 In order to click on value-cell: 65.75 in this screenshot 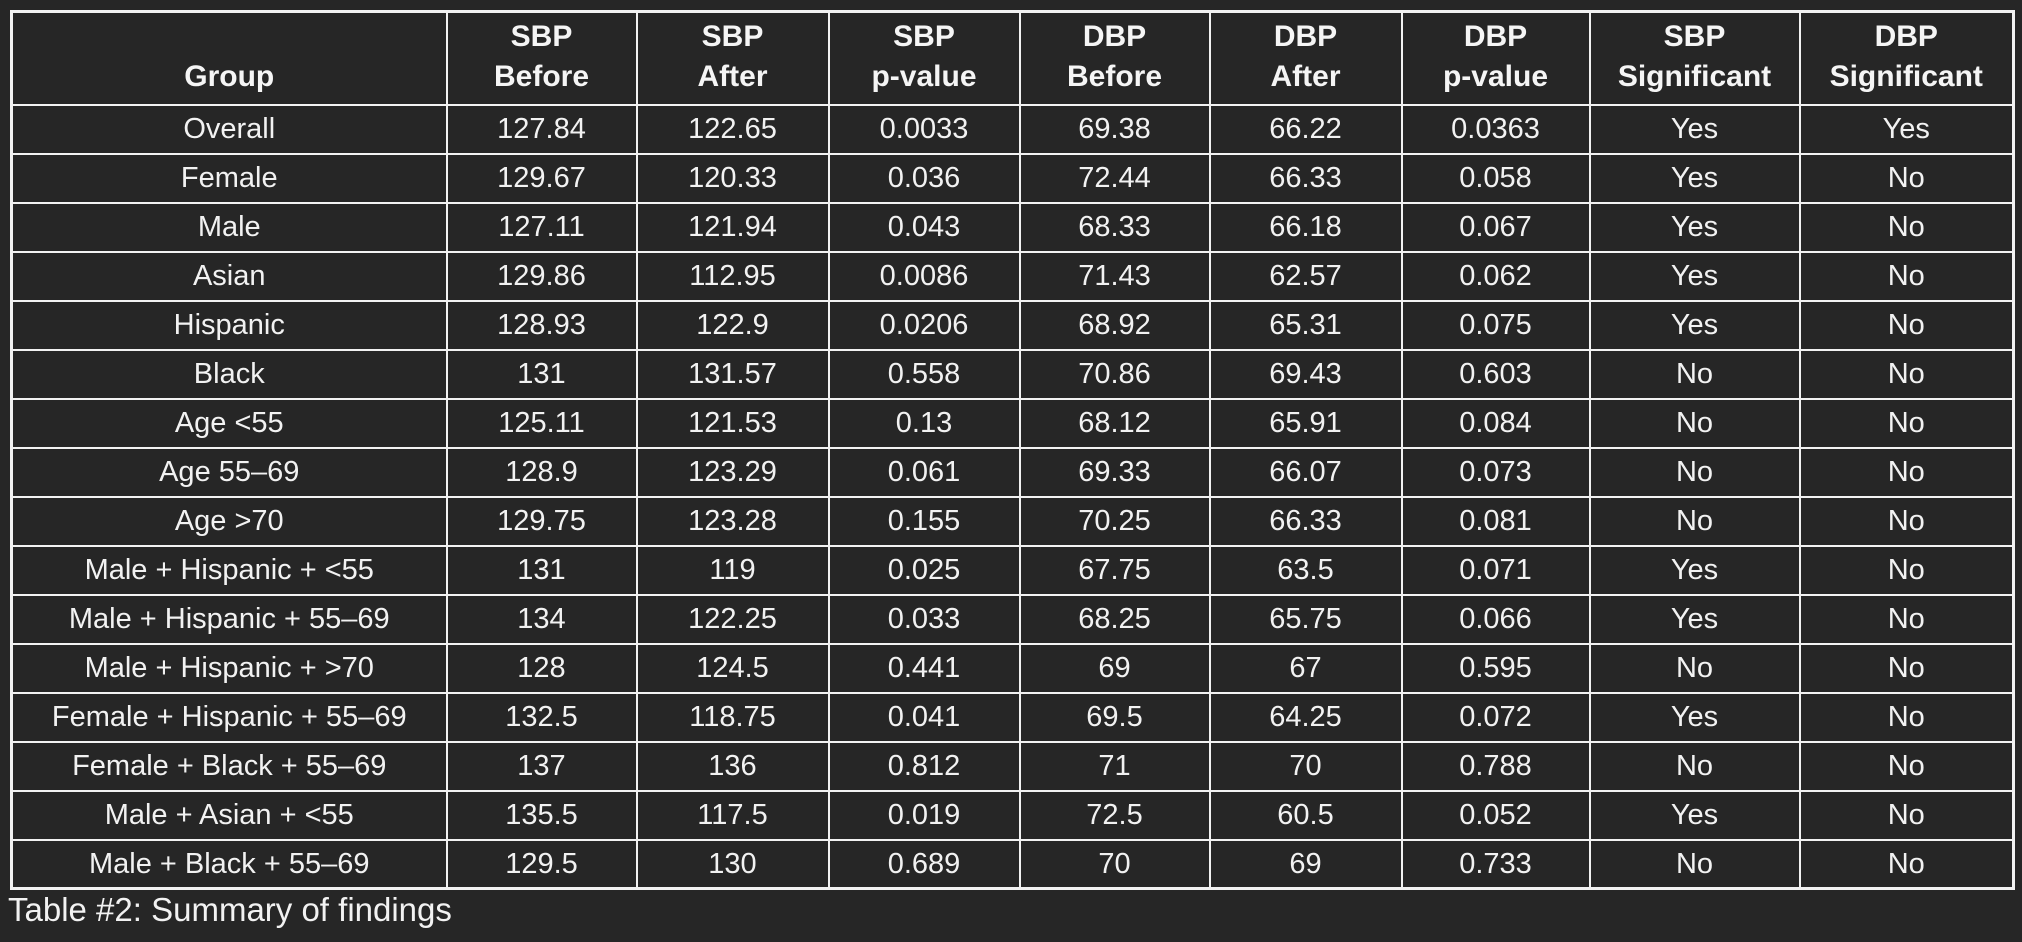, I will do `click(1305, 619)`.